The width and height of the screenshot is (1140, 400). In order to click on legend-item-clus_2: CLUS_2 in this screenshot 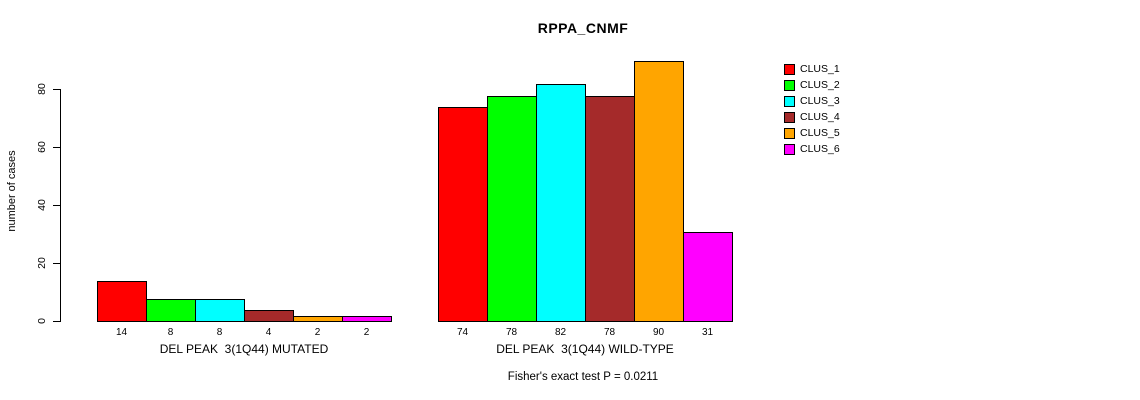, I will do `click(812, 85)`.